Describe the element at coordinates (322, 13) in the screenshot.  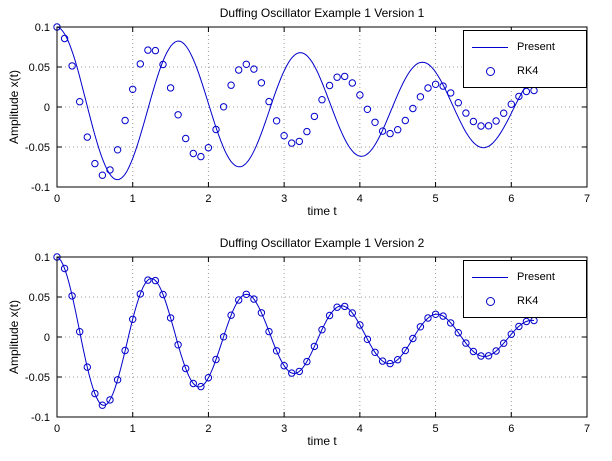
I see `plot-title: Duffing Oscillator Example 1 Version 1` at that location.